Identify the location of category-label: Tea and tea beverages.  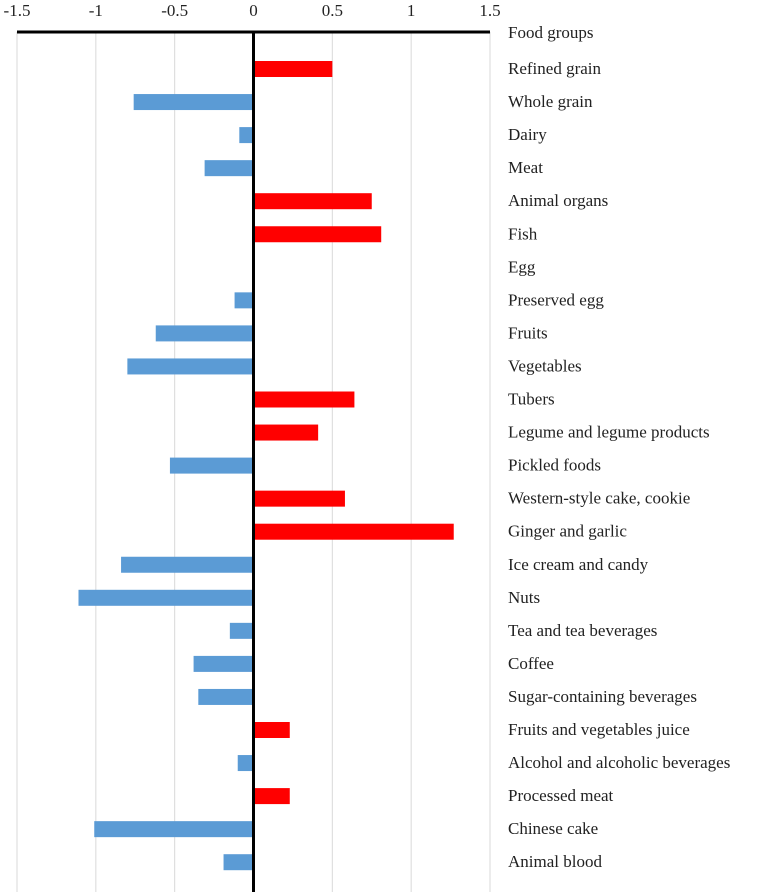
(582, 630).